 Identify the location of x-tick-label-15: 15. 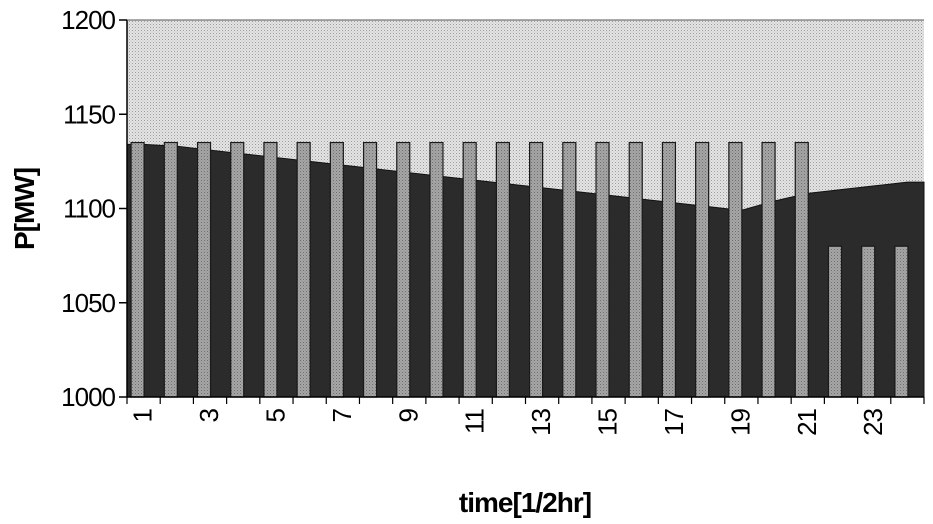
(608, 421).